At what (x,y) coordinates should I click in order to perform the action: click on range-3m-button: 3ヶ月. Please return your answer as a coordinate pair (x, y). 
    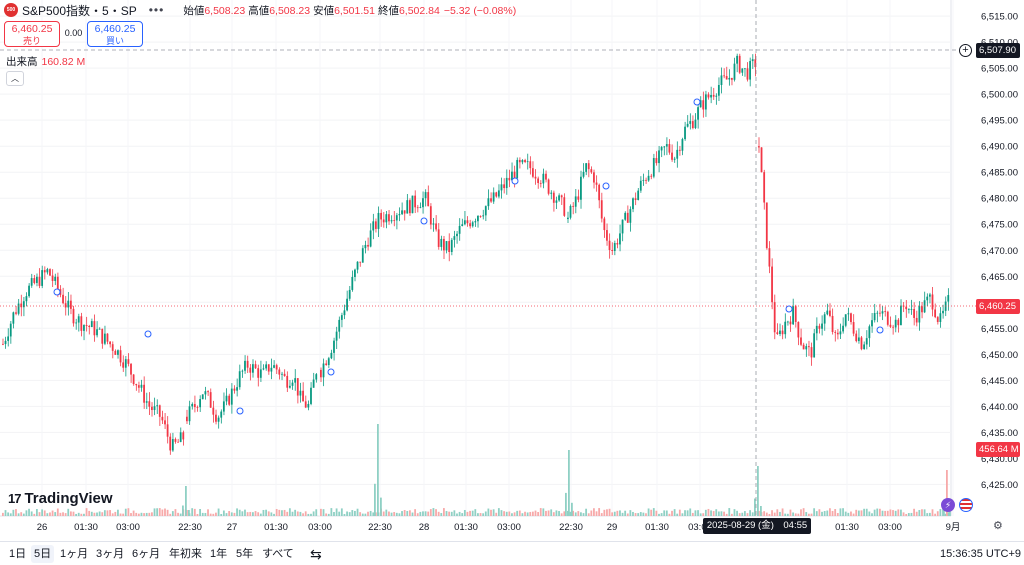
    Looking at the image, I should click on (110, 554).